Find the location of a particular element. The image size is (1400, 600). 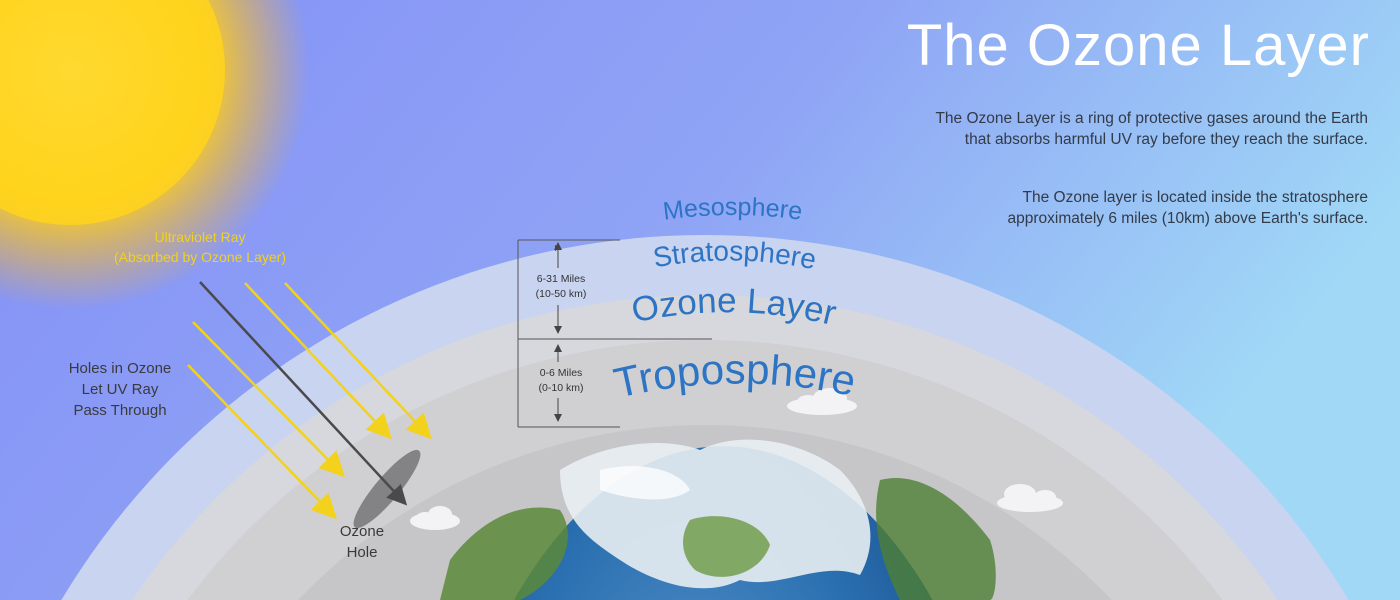

holes-label-line1: Holes in Ozone is located at coordinates (120, 368).